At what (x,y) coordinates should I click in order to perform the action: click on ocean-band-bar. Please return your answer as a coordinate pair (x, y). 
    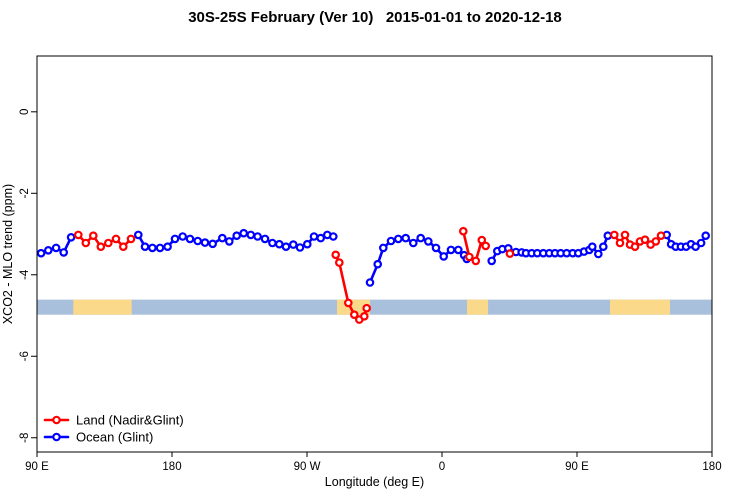
    Looking at the image, I should click on (374, 307).